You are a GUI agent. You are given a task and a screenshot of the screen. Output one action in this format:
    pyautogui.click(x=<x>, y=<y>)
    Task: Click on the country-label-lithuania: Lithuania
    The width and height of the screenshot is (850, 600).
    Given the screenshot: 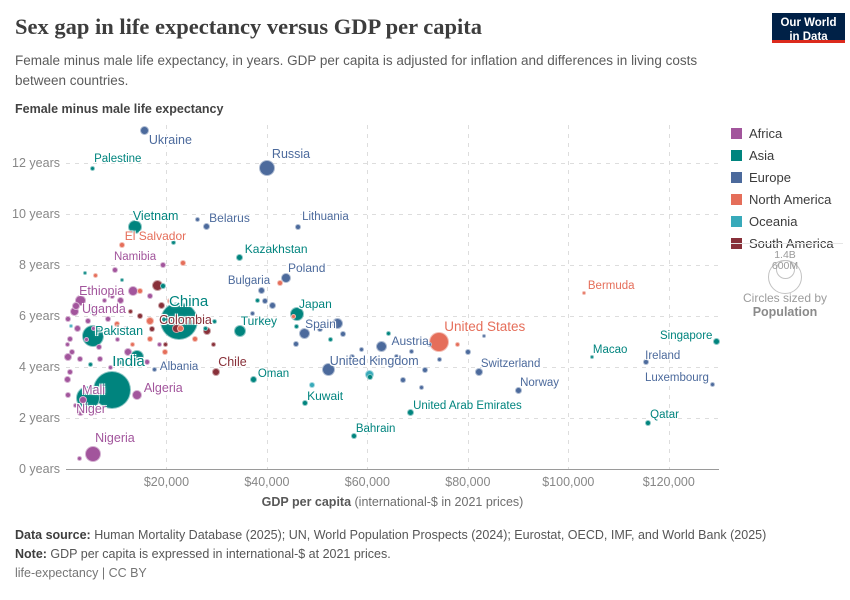 What is the action you would take?
    pyautogui.click(x=325, y=216)
    